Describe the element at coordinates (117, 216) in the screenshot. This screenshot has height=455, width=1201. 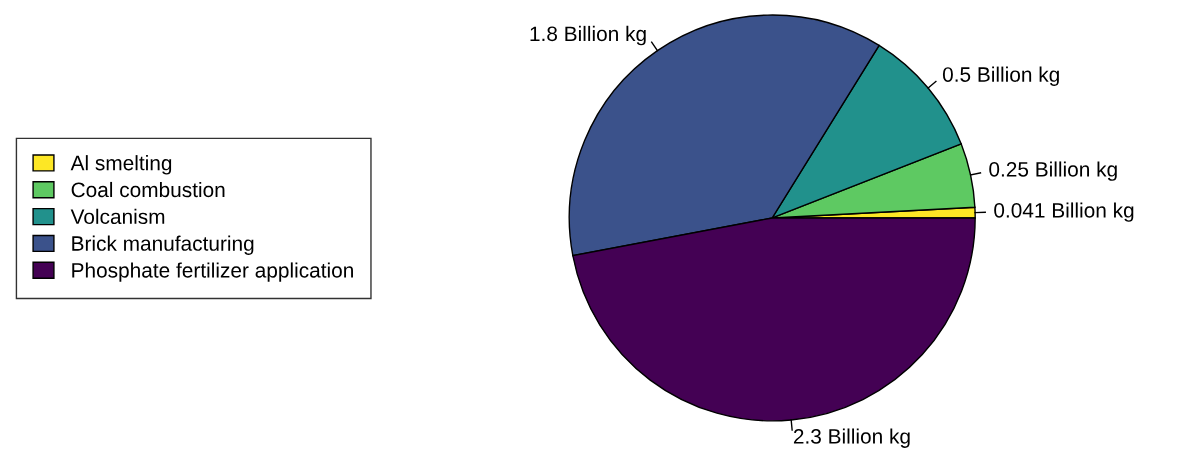
I see `legend-label: Volcanism` at that location.